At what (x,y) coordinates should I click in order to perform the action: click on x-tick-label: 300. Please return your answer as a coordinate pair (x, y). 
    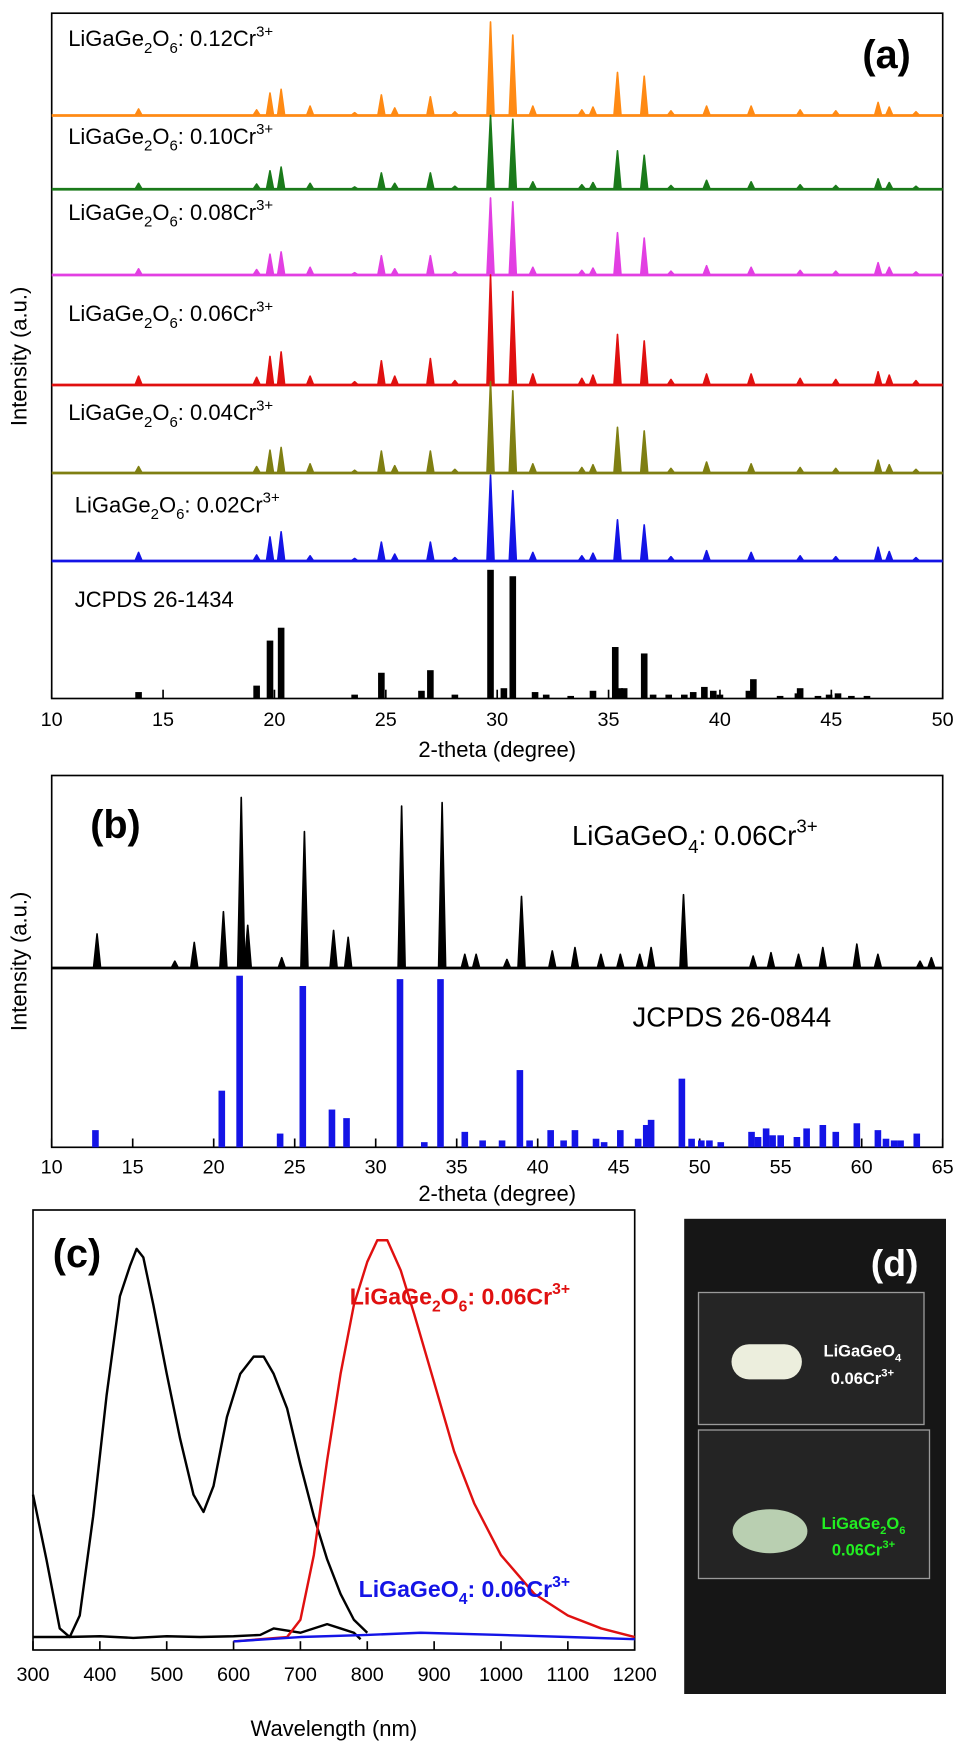
    Looking at the image, I should click on (32, 1675).